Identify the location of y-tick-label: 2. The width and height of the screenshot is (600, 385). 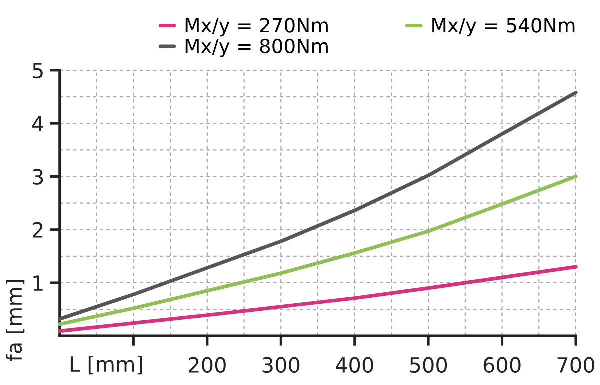
(37, 230).